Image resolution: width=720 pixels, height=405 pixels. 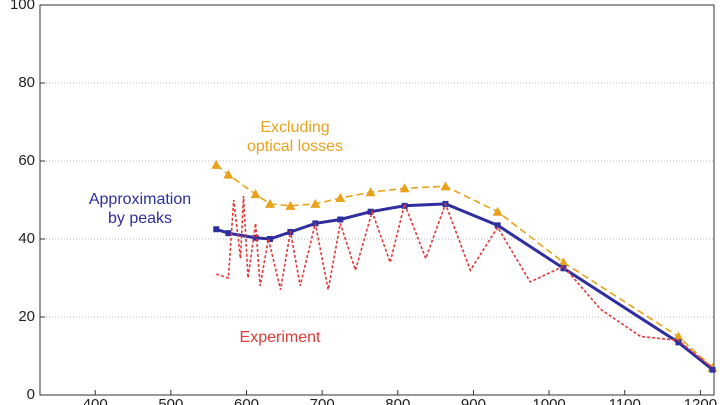 I want to click on series-label: Experiment, so click(x=280, y=337).